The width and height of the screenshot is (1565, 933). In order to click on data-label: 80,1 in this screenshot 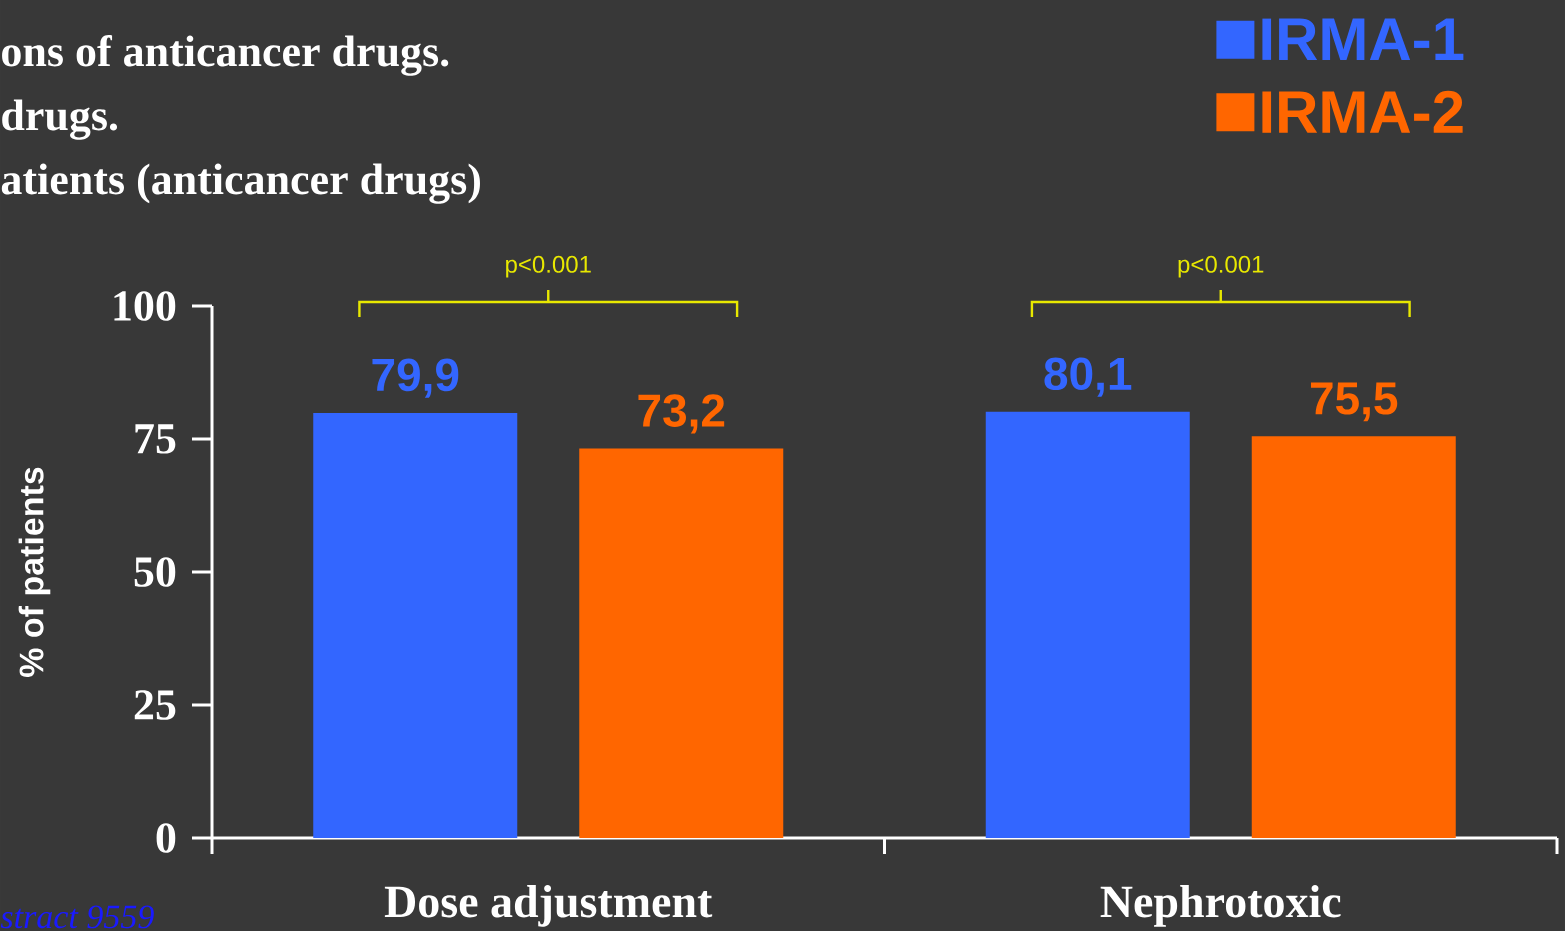, I will do `click(1088, 377)`.